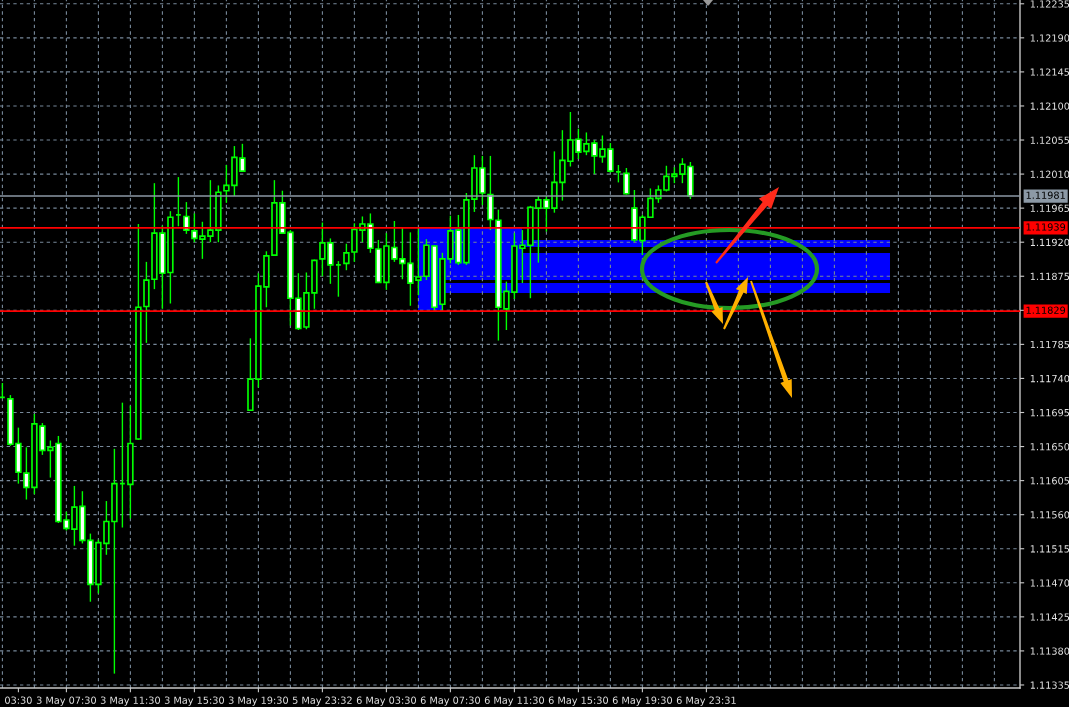  Describe the element at coordinates (706, 701) in the screenshot. I see `x-tick-label: 6 May 23:31` at that location.